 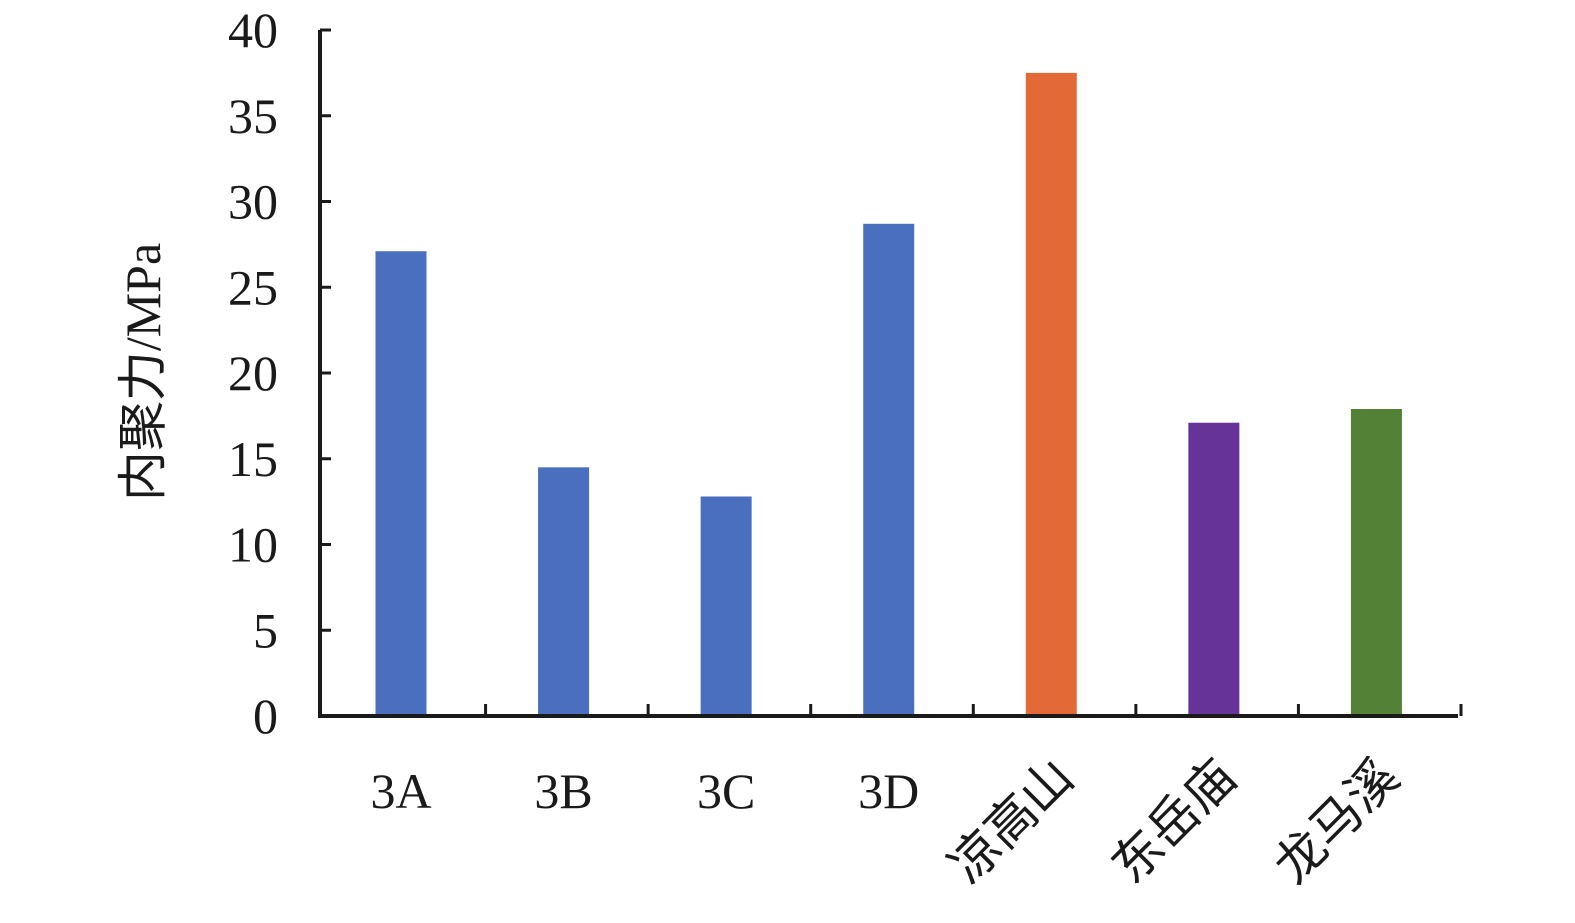 I want to click on y-tick-label: 0, so click(x=265, y=716).